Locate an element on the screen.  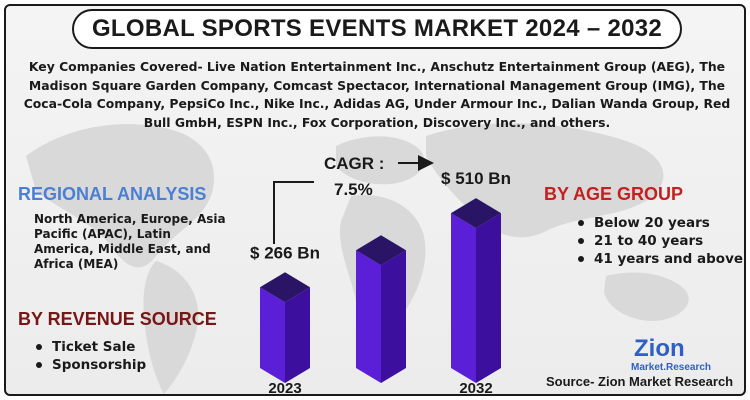
logo-sub: Market.Research is located at coordinates (671, 367).